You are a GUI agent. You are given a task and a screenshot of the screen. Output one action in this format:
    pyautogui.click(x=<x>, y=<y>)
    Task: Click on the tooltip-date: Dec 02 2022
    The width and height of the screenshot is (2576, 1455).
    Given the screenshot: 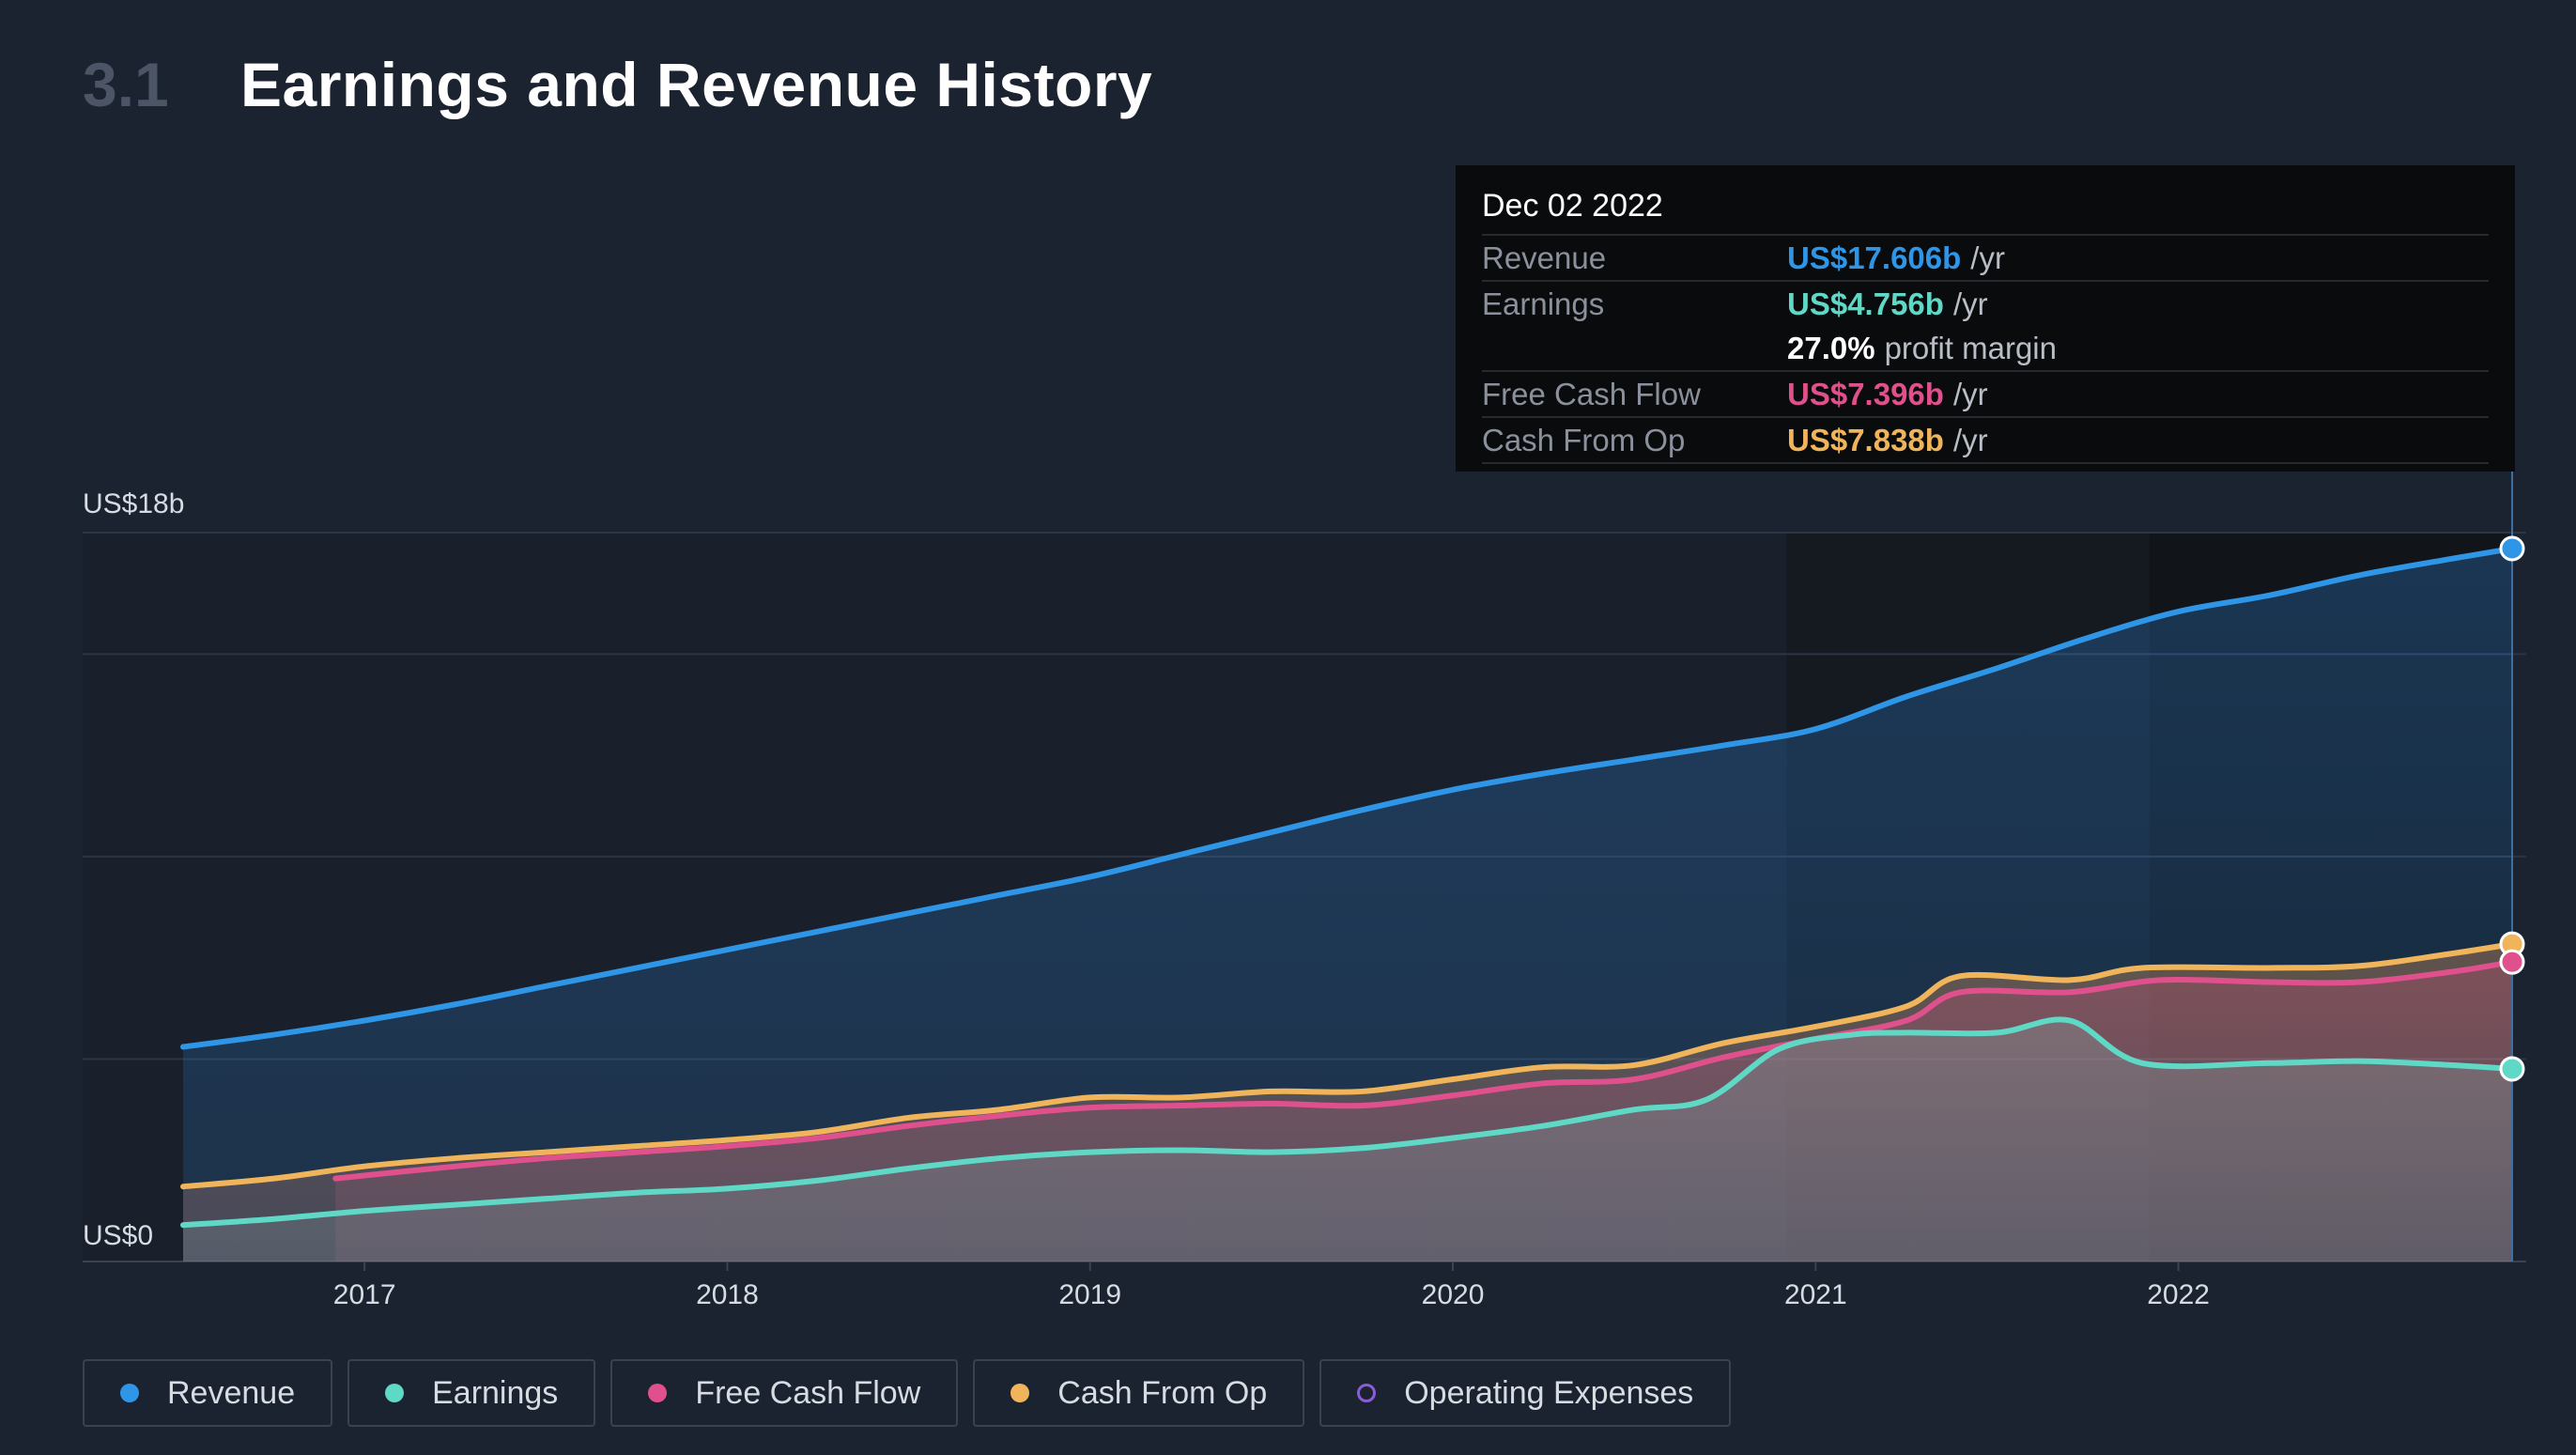 What is the action you would take?
    pyautogui.click(x=1572, y=206)
    